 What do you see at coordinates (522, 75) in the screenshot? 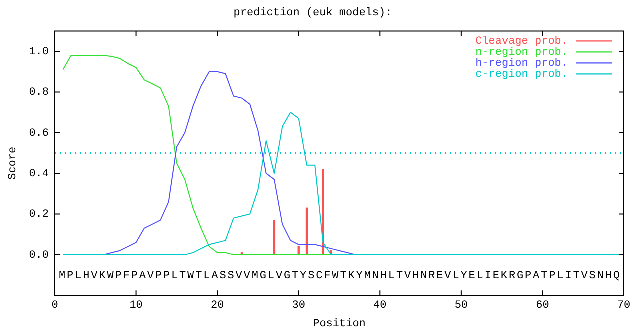
I see `legend-label: c-region prob.` at bounding box center [522, 75].